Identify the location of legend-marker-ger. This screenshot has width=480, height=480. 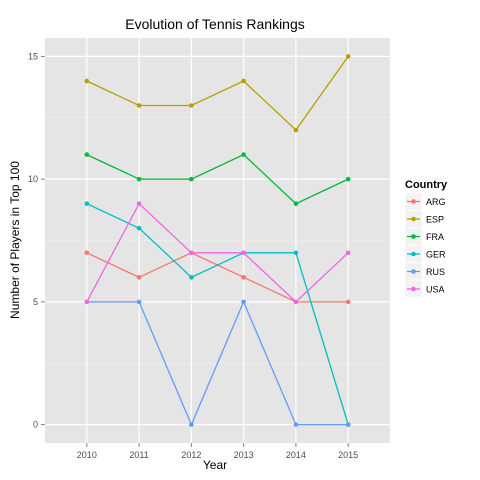
(413, 254).